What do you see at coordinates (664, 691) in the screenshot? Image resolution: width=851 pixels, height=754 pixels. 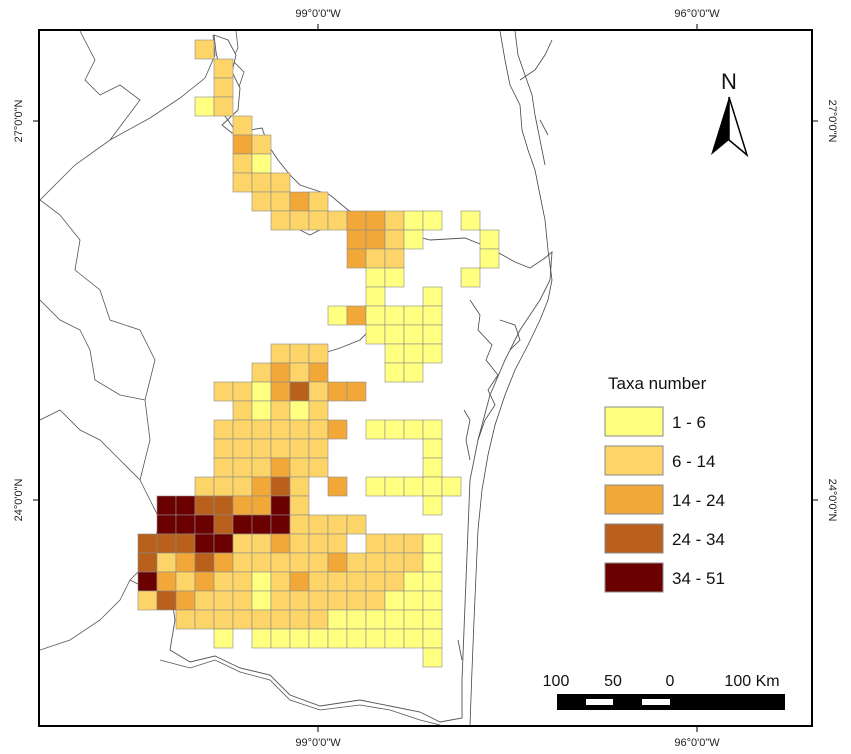 I see `scale-bar: 100 50 0 100 Km` at bounding box center [664, 691].